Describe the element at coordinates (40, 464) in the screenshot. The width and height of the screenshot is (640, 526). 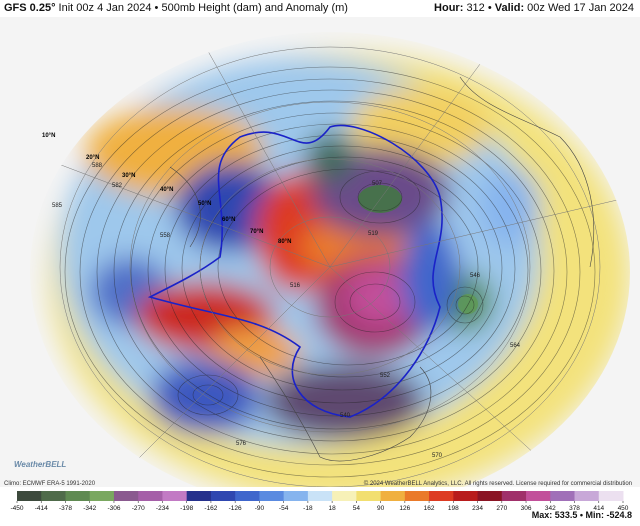
I see `logo: WeatherBELL` at that location.